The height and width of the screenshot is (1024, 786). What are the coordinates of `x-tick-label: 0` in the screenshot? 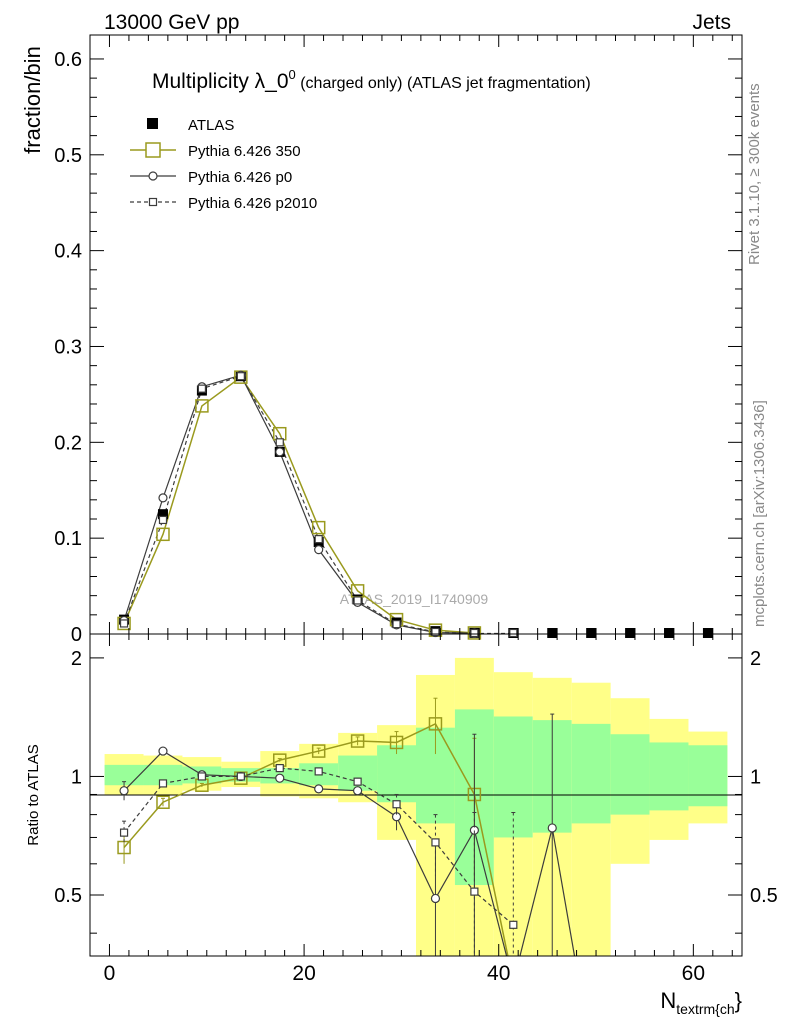 It's located at (110, 973).